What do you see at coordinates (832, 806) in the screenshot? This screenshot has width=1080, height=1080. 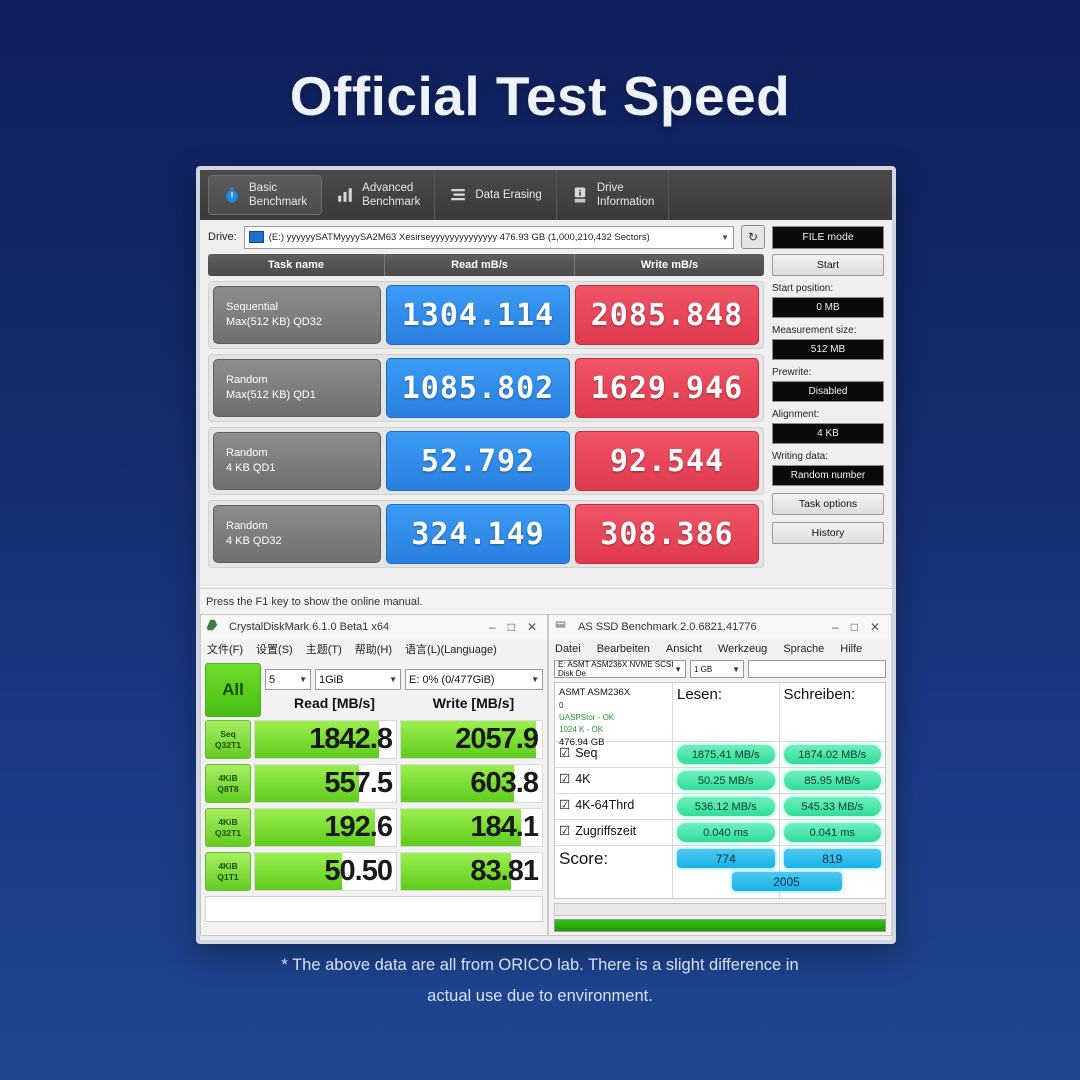 I see `write-value: 545.33 MB/s` at bounding box center [832, 806].